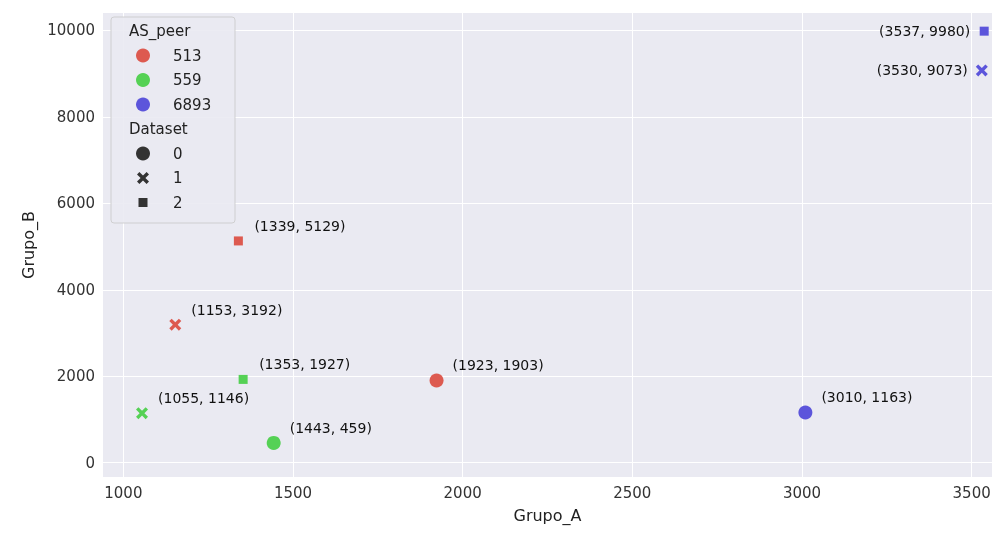 This screenshot has width=1006, height=538. What do you see at coordinates (90, 462) in the screenshot?
I see `y-tick-label: 0` at bounding box center [90, 462].